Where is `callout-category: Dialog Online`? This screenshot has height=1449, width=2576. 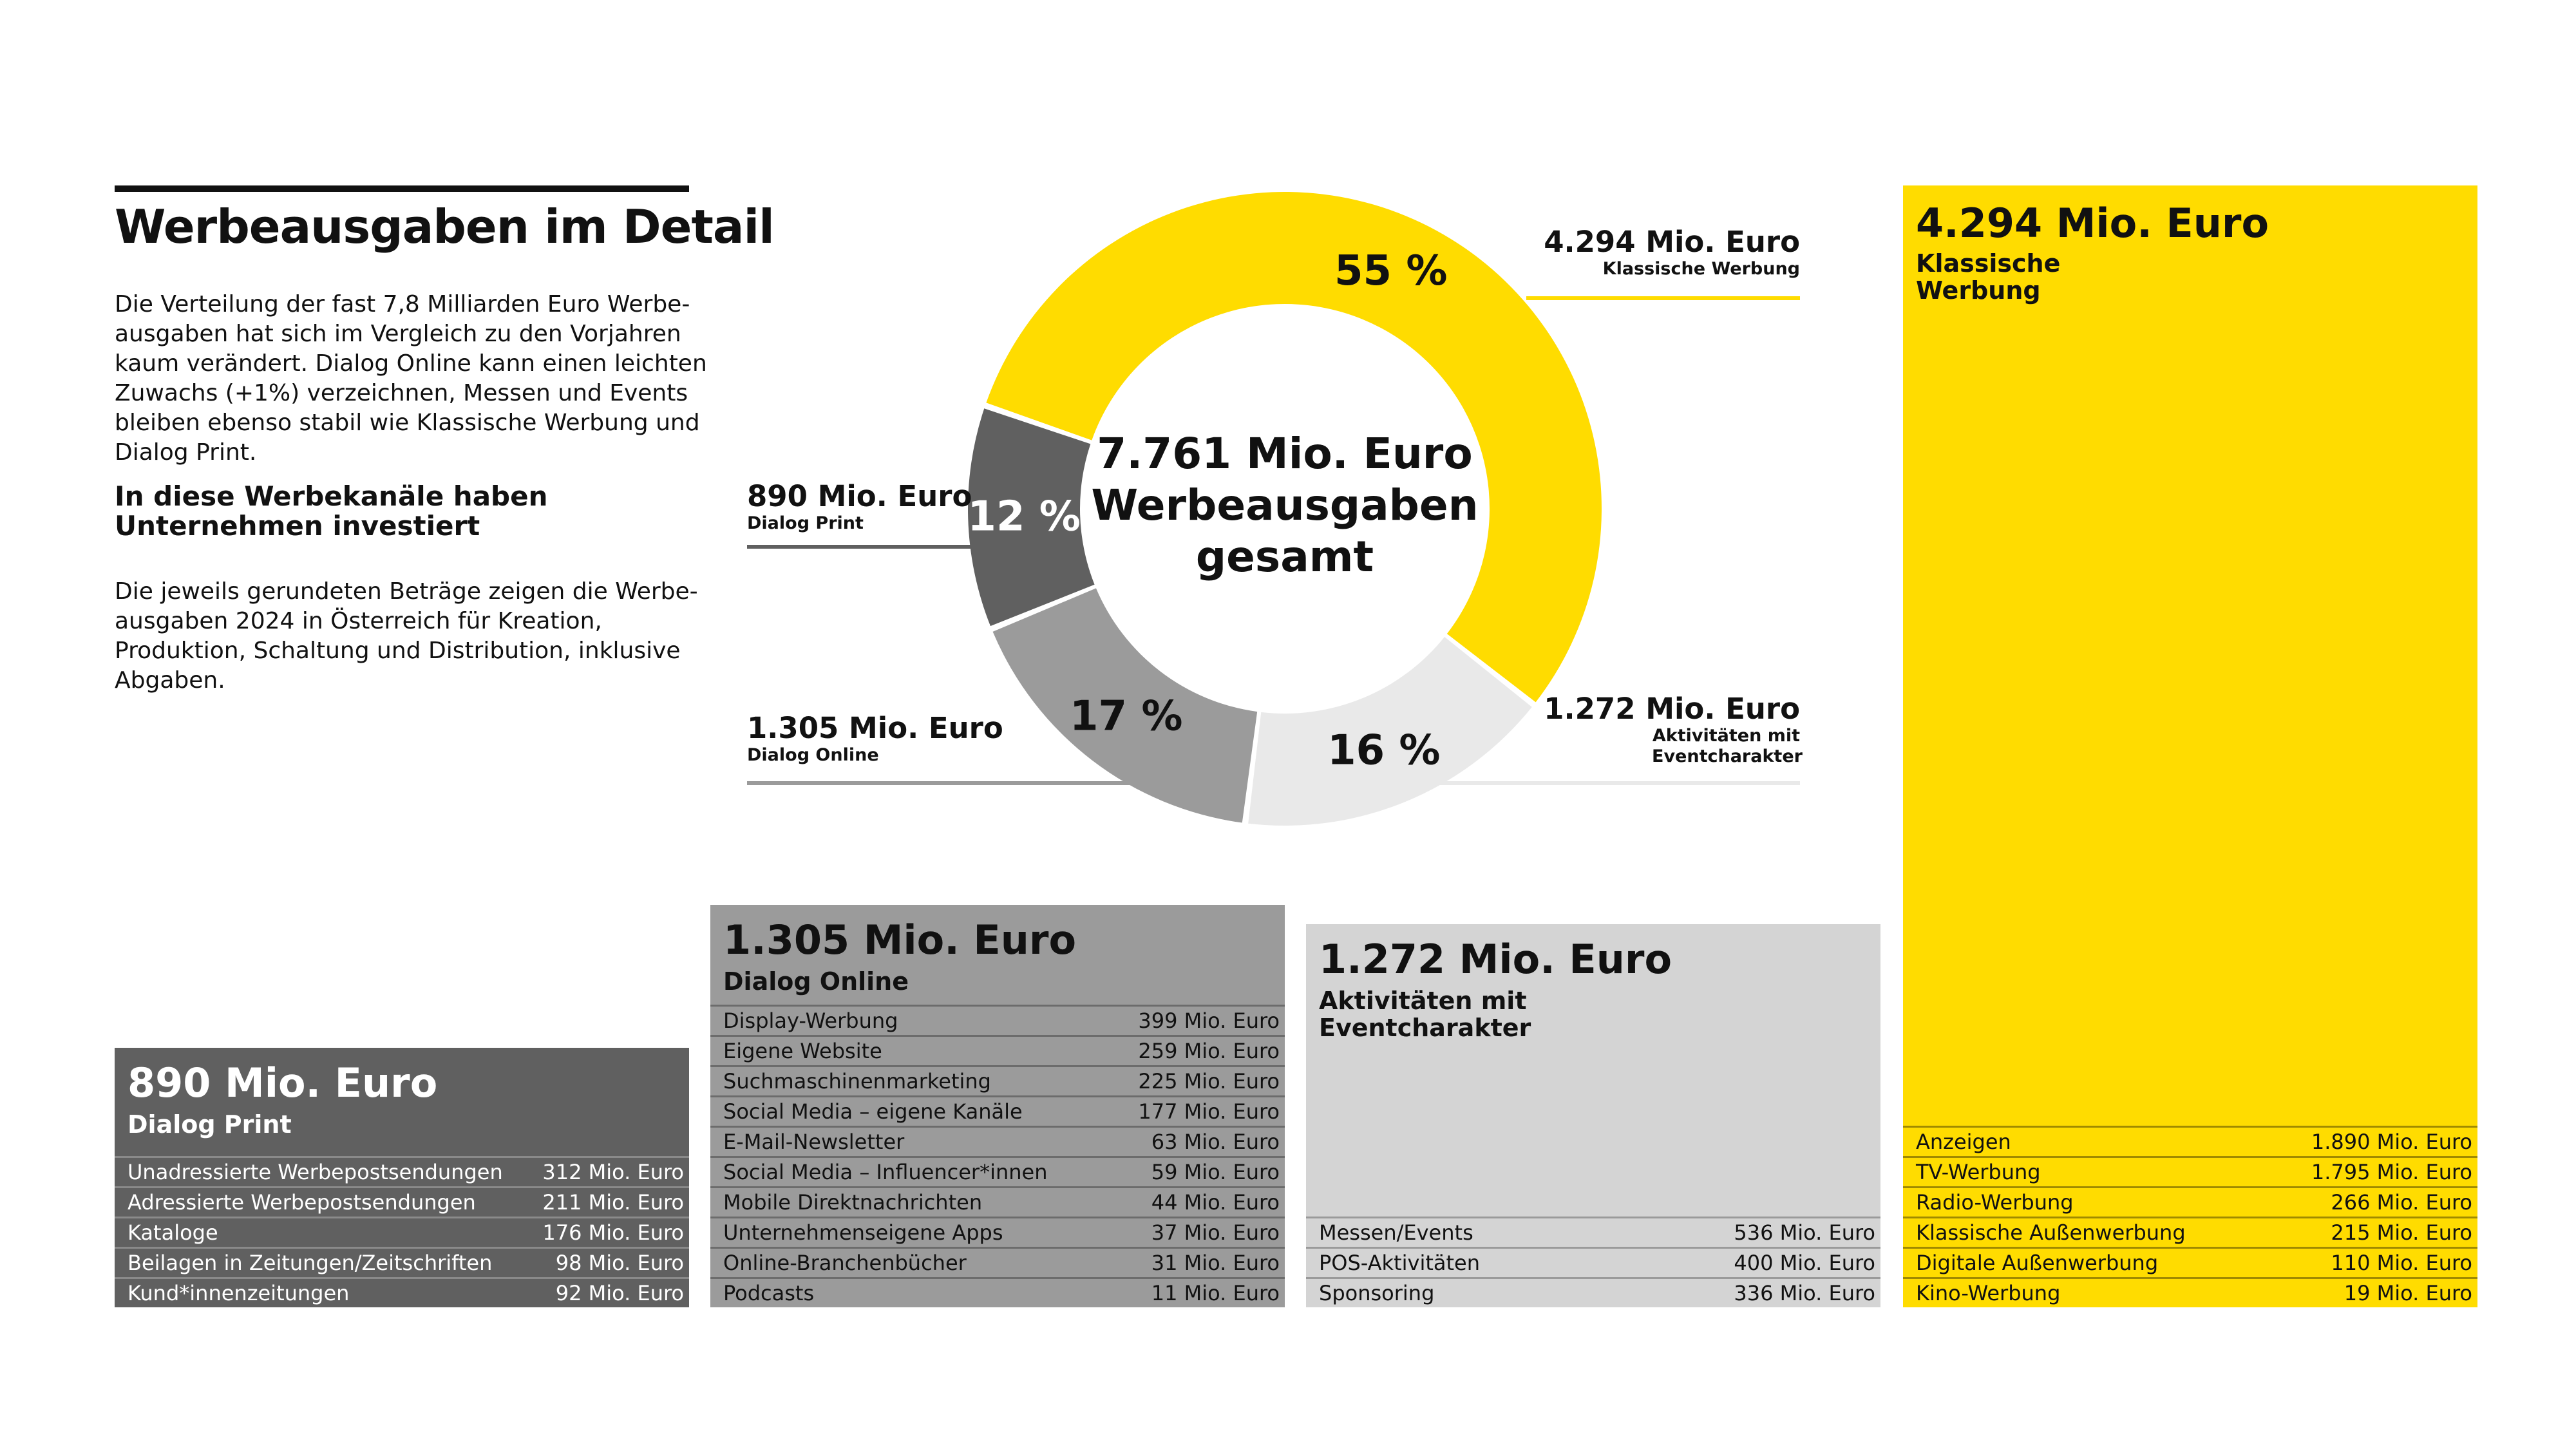 callout-category: Dialog Online is located at coordinates (813, 755).